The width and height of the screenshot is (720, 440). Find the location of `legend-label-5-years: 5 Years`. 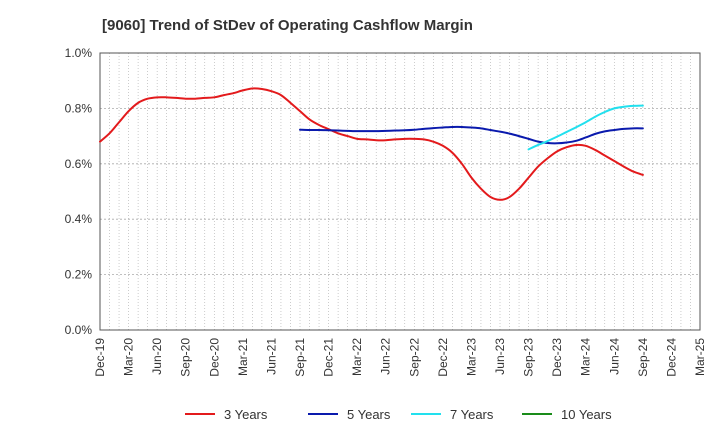

legend-label-5-years: 5 Years is located at coordinates (369, 414).